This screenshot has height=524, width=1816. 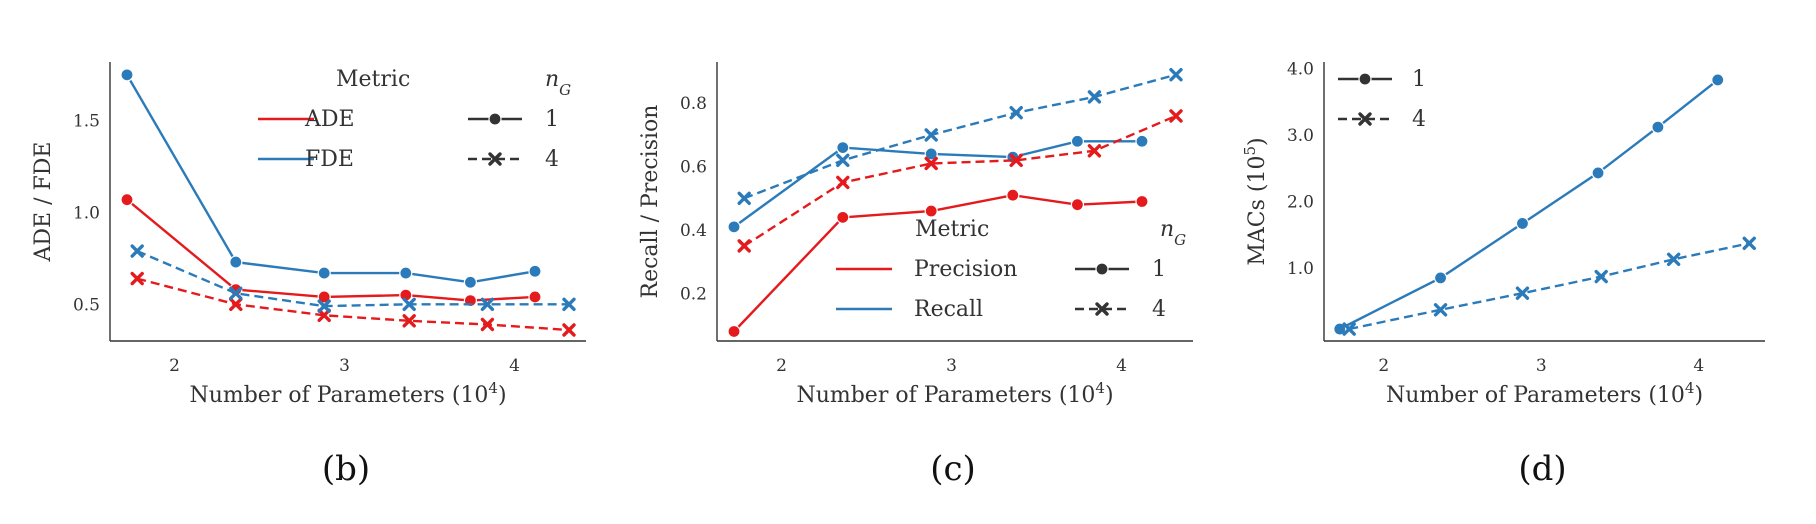 I want to click on y-axis-label: Recall / Precision, so click(x=650, y=202).